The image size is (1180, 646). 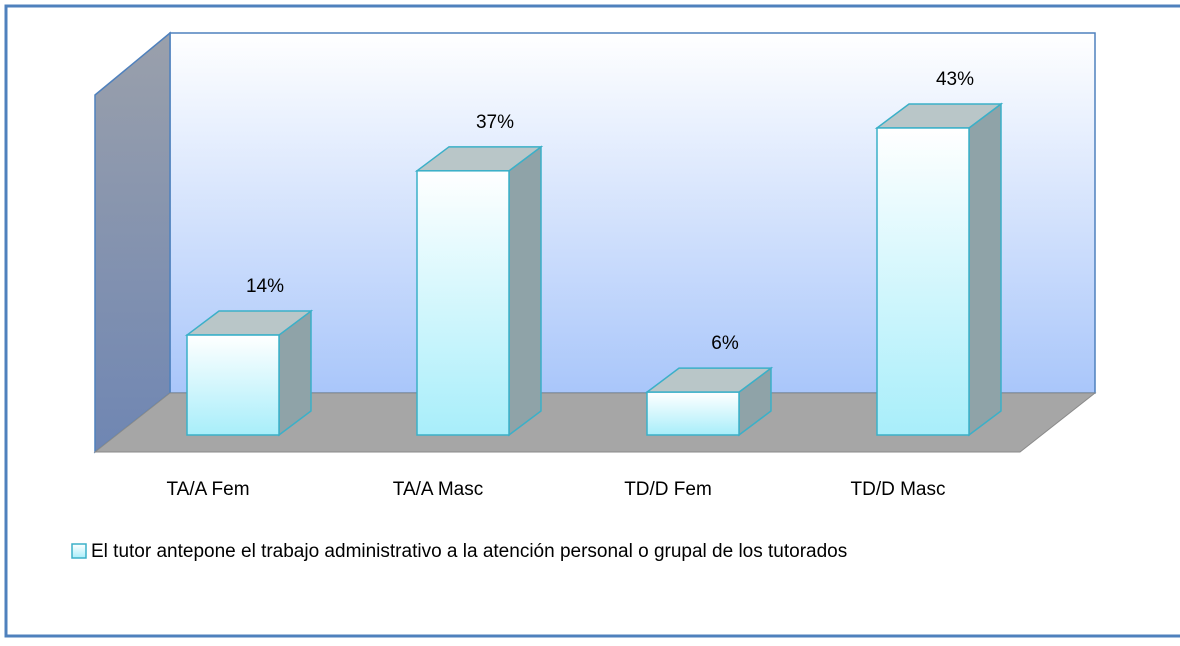 I want to click on legend-swatch, so click(x=79, y=551).